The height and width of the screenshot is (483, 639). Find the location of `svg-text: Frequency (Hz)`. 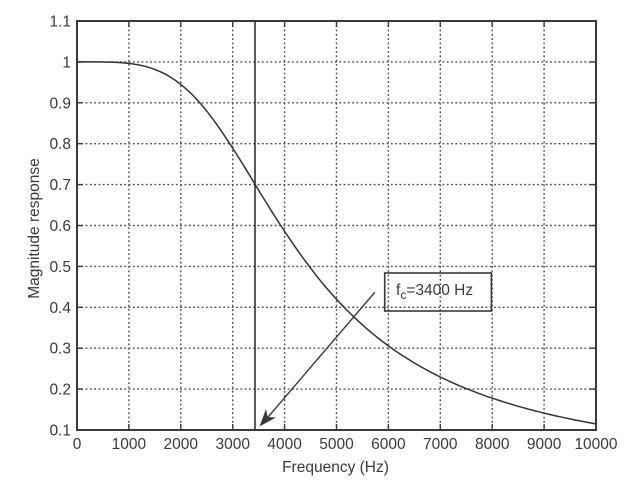

svg-text: Frequency (Hz) is located at coordinates (335, 467).